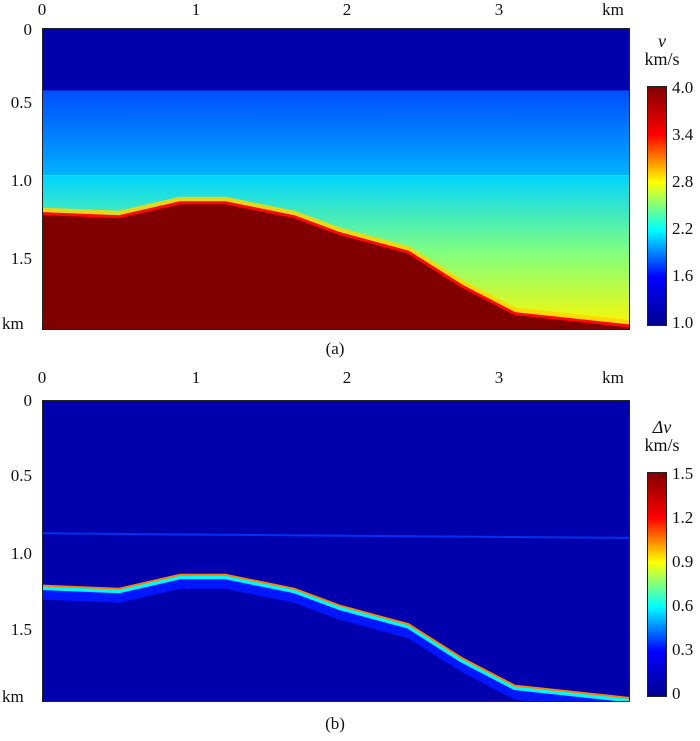  I want to click on colorbar-tick-label: 2.2, so click(683, 228).